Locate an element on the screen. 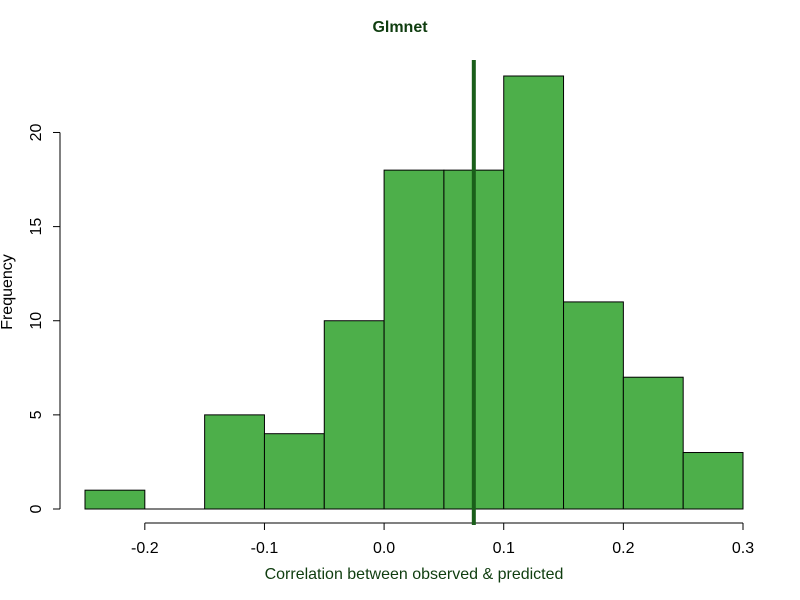  chart-title: Glmnet is located at coordinates (400, 27).